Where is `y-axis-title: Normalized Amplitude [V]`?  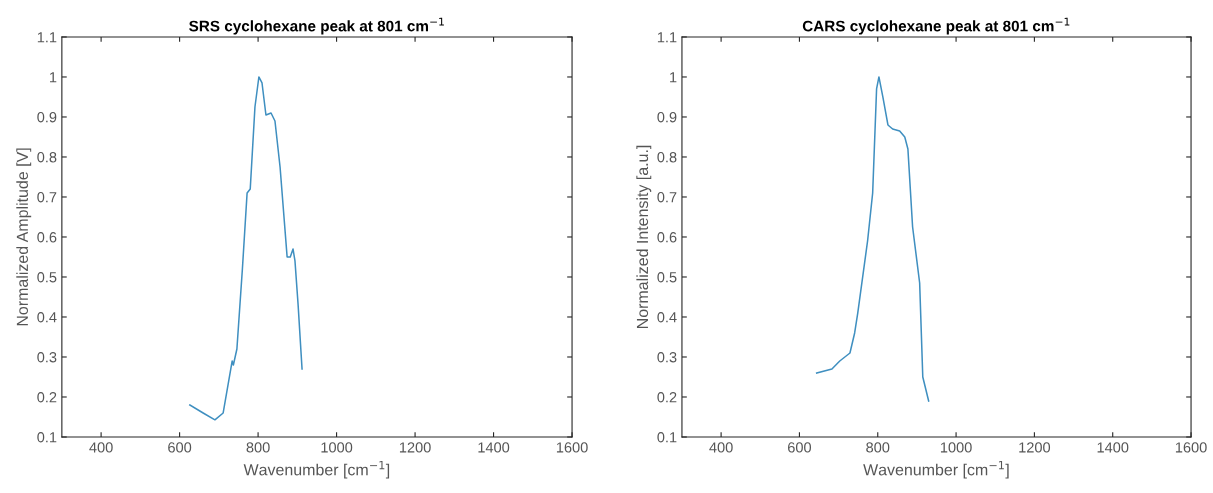
y-axis-title: Normalized Amplitude [V] is located at coordinates (24, 237).